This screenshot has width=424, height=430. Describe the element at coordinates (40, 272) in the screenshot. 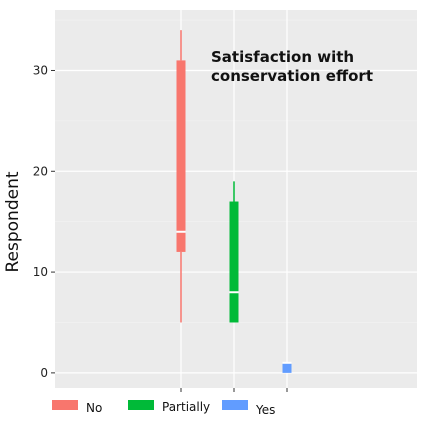

I see `y-tick-label: 10` at that location.